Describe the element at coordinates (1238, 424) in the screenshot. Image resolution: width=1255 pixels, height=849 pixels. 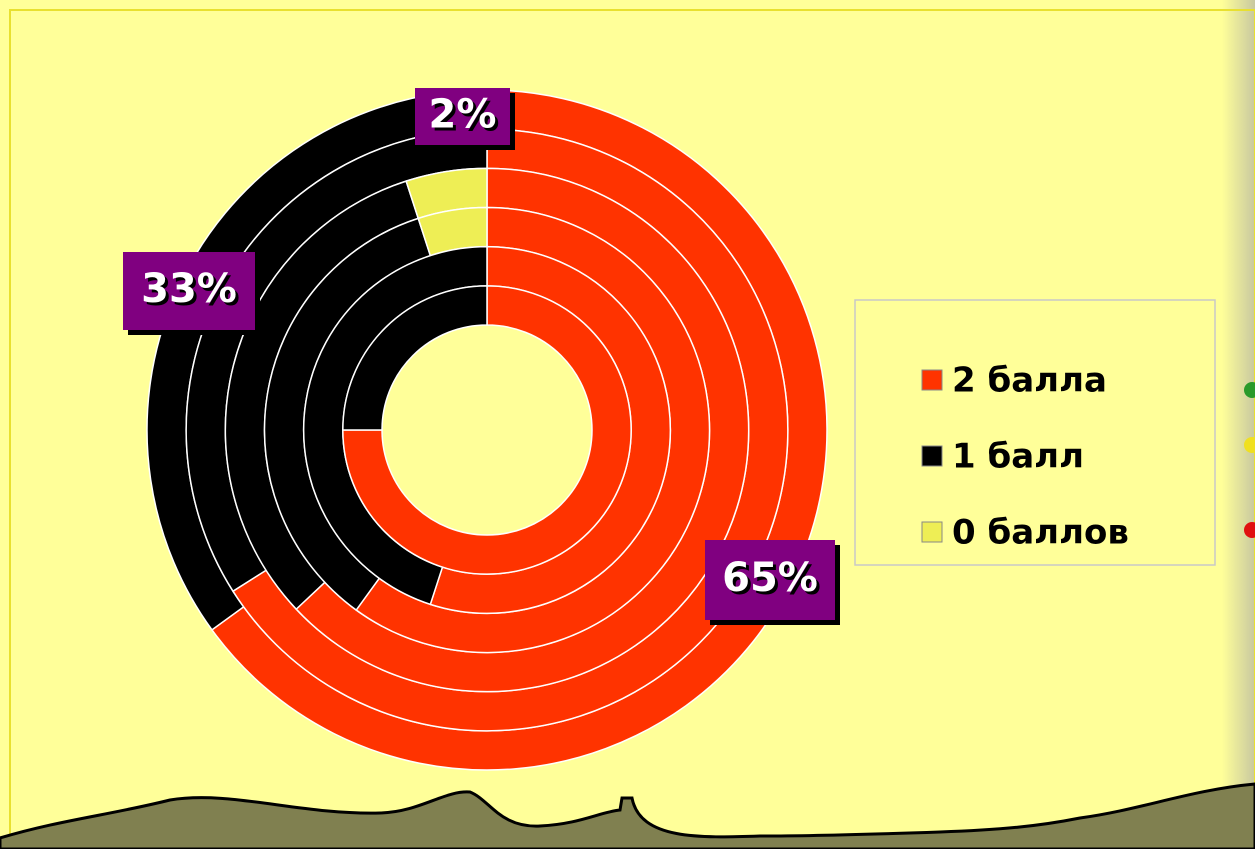
I see `slide-edge` at that location.